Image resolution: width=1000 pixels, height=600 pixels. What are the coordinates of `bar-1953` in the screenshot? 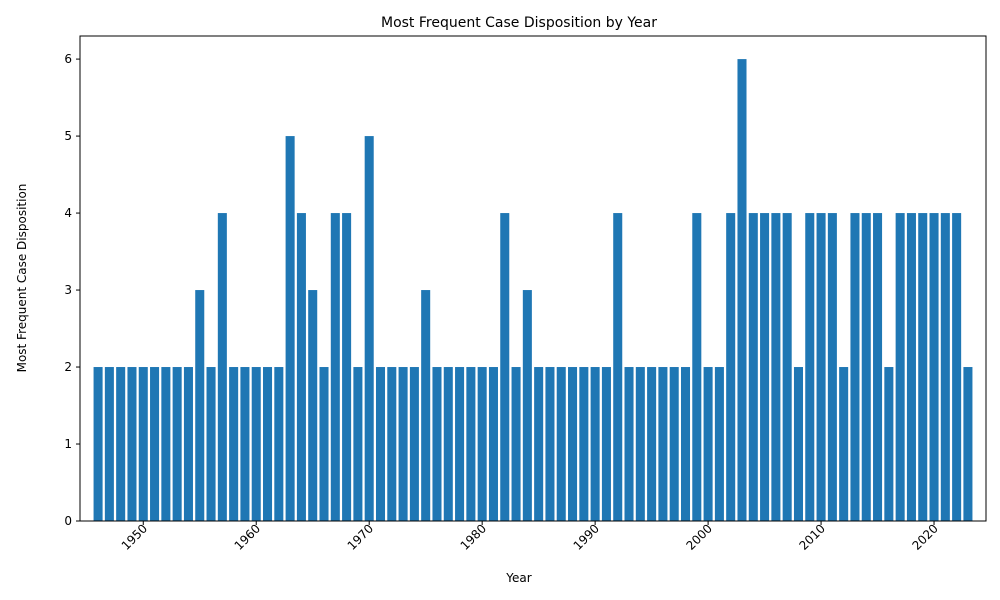 It's located at (177, 444).